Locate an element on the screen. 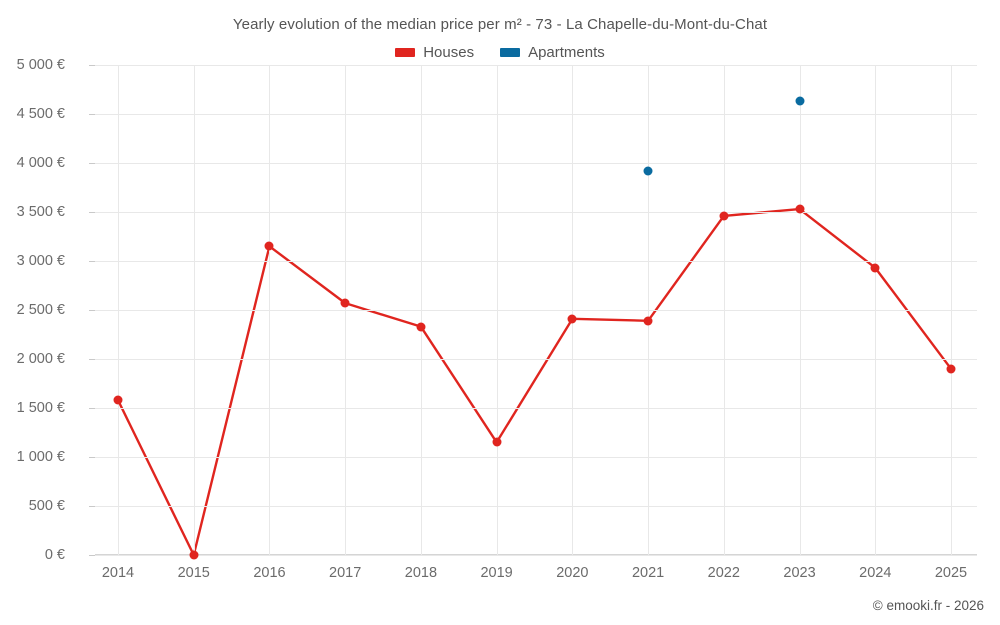 This screenshot has height=625, width=1000. x-axis-label: 2018 is located at coordinates (421, 573).